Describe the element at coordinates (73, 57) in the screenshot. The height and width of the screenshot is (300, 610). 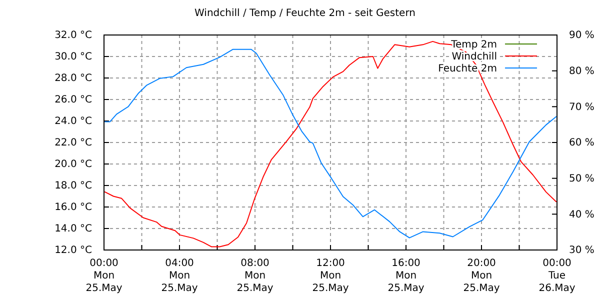
I see `y-tick-label: 30.0 °C` at that location.